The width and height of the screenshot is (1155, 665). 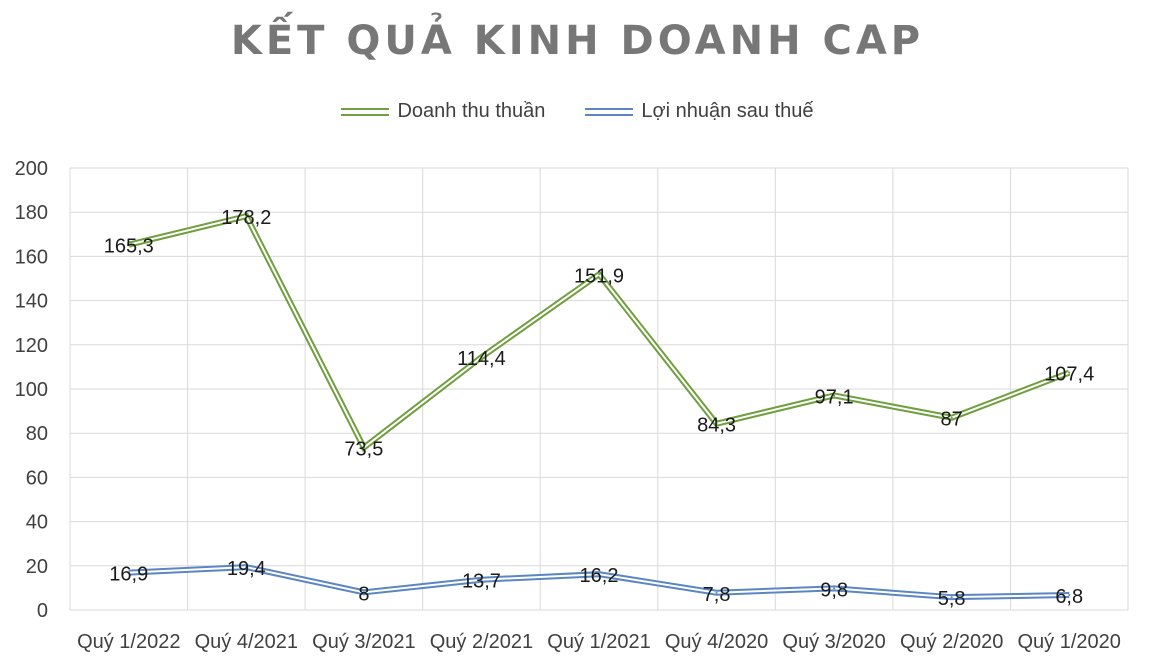 I want to click on data-label: 107,4, so click(x=1069, y=375).